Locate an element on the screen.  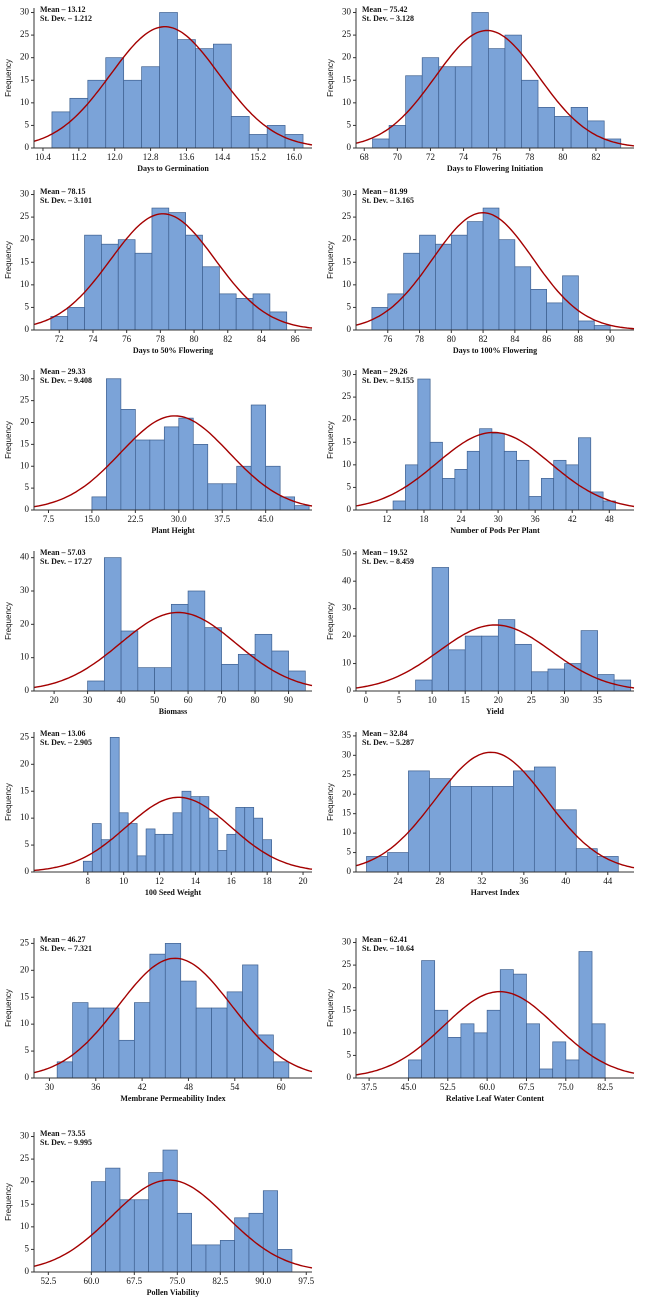
y-tick-label: 15 is located at coordinates (25, 261).